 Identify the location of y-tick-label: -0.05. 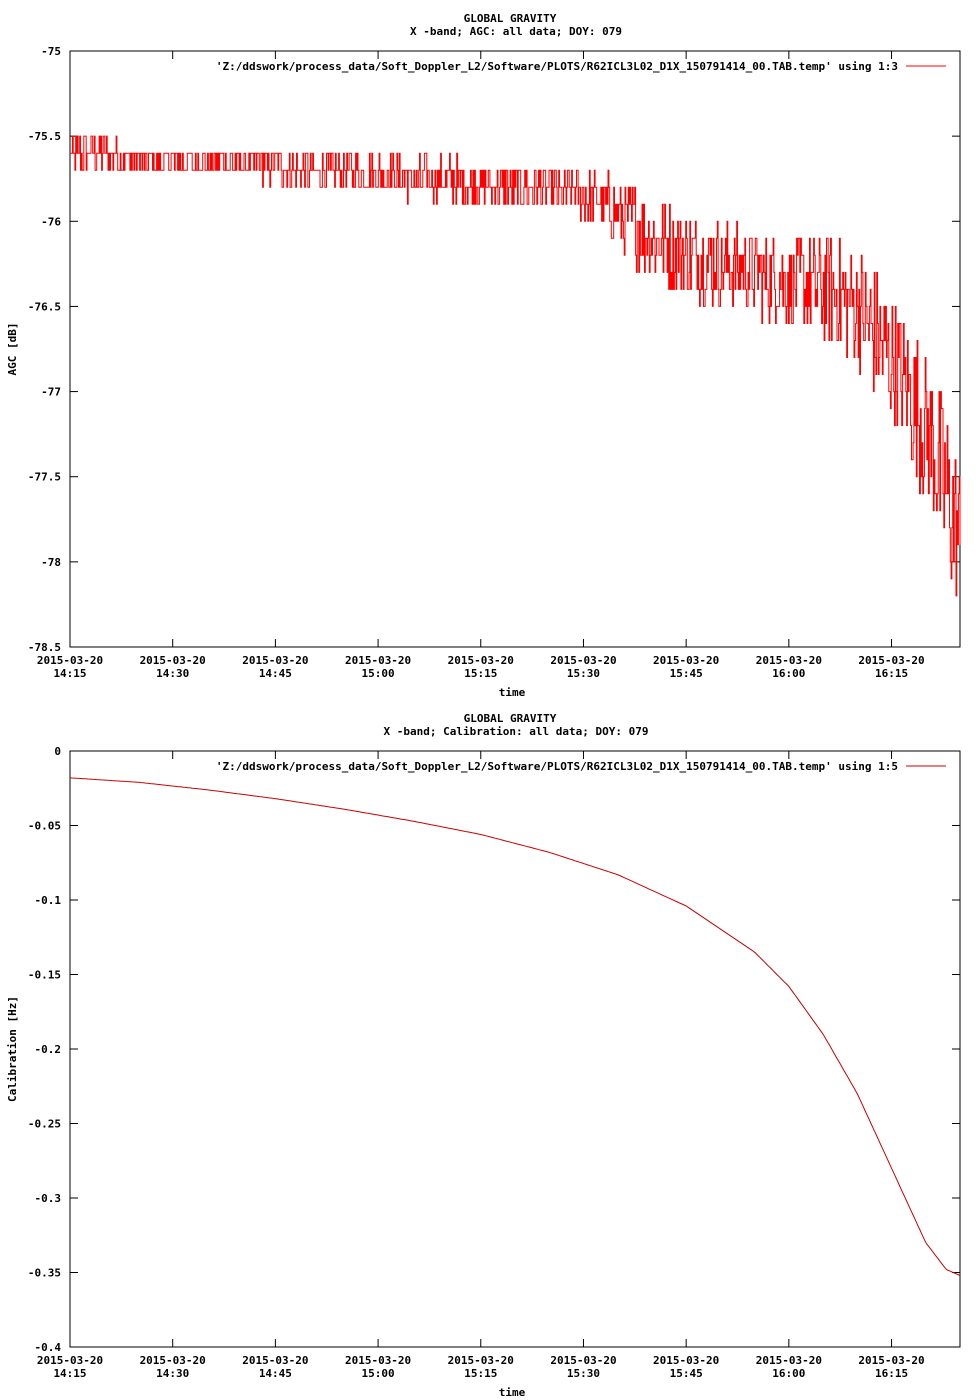
(44, 826).